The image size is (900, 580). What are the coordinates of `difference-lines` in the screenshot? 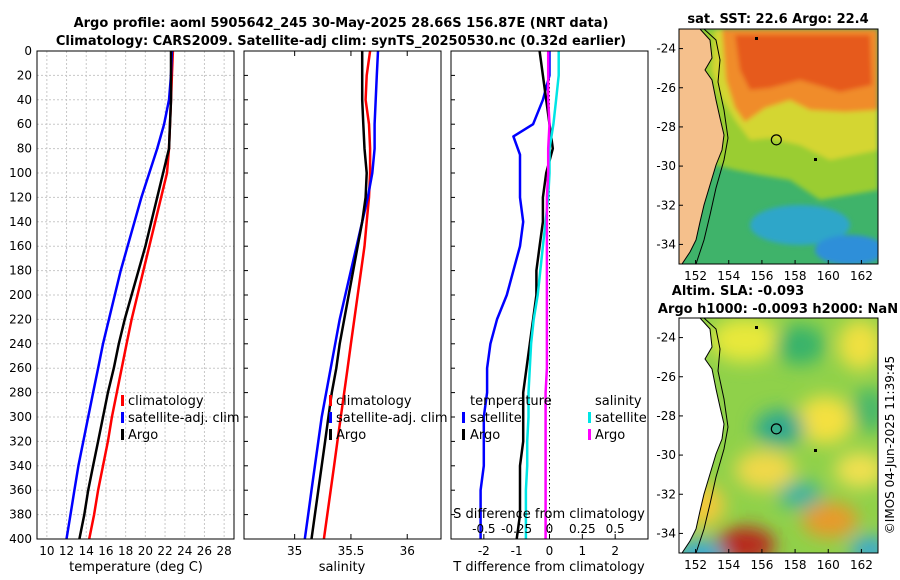 It's located at (519, 295).